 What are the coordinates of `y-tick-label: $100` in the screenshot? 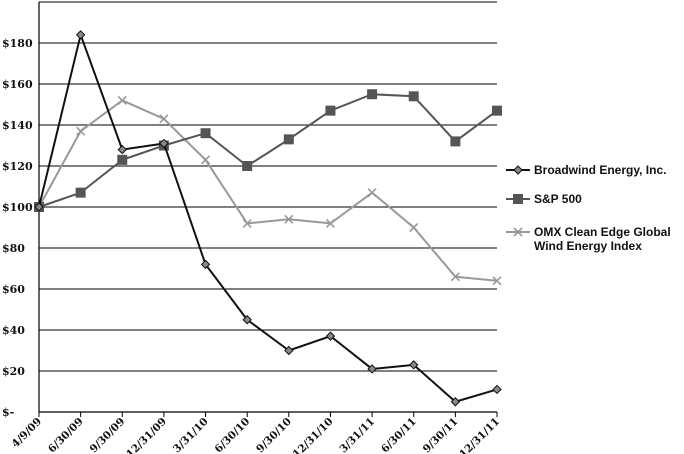 It's located at (17, 207).